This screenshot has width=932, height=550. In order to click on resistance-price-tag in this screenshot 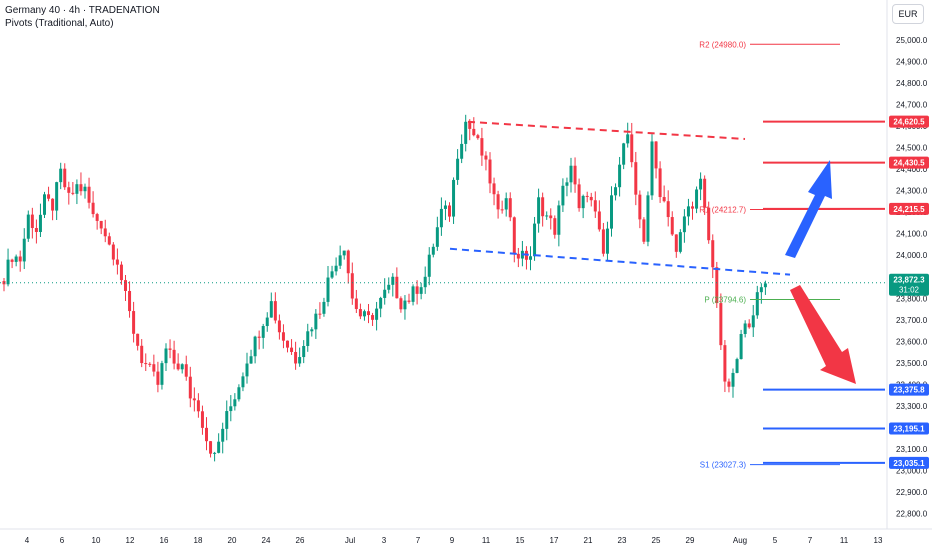, I will do `click(909, 162)`.